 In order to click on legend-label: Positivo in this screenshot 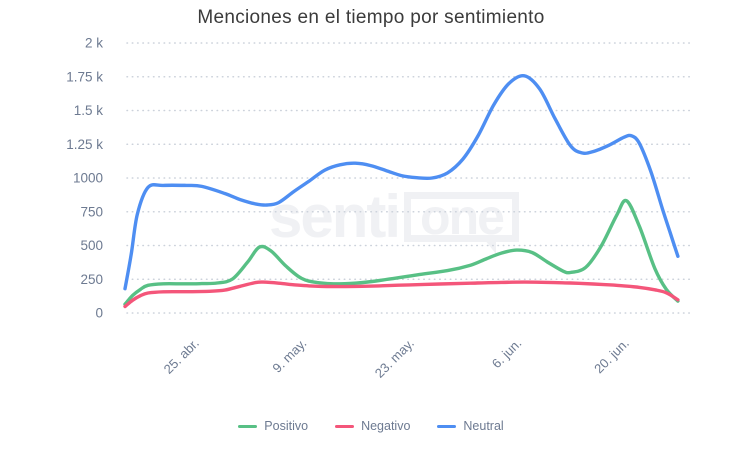, I will do `click(286, 426)`.